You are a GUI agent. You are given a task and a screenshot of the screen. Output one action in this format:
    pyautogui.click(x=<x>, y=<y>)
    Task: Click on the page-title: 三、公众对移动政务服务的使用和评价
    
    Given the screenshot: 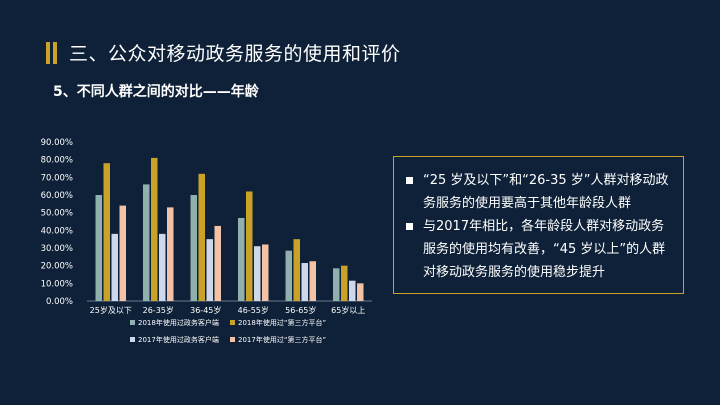 What is the action you would take?
    pyautogui.click(x=235, y=54)
    